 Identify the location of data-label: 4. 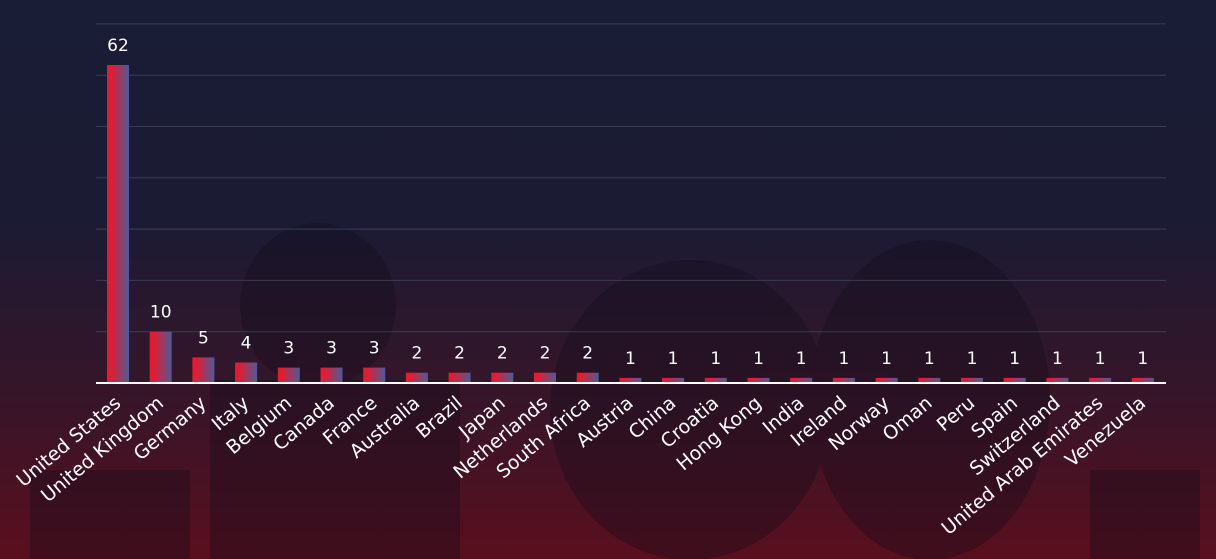
(246, 344).